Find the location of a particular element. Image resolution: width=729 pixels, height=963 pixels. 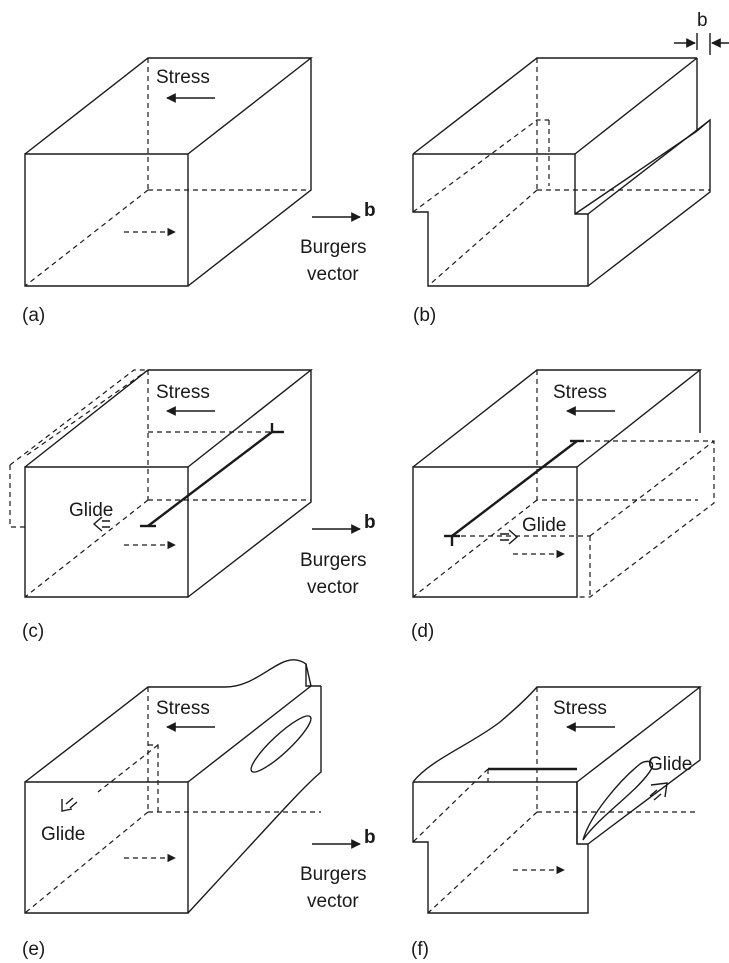

panel-label-d: (d) is located at coordinates (422, 631).